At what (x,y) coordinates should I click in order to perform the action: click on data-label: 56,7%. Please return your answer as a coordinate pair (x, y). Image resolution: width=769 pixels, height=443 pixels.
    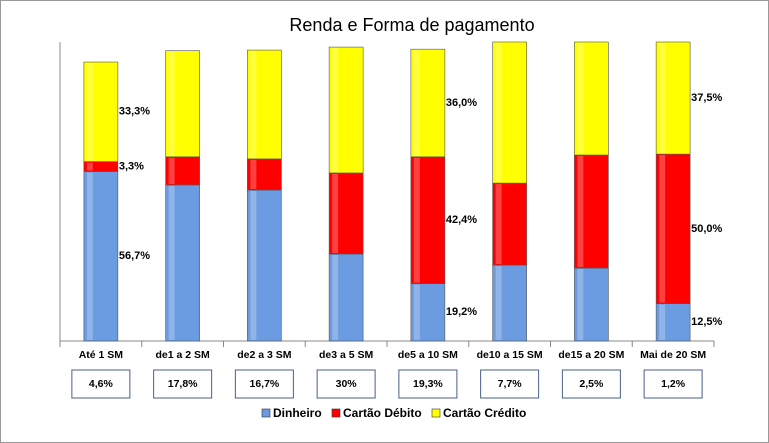
    Looking at the image, I should click on (134, 256).